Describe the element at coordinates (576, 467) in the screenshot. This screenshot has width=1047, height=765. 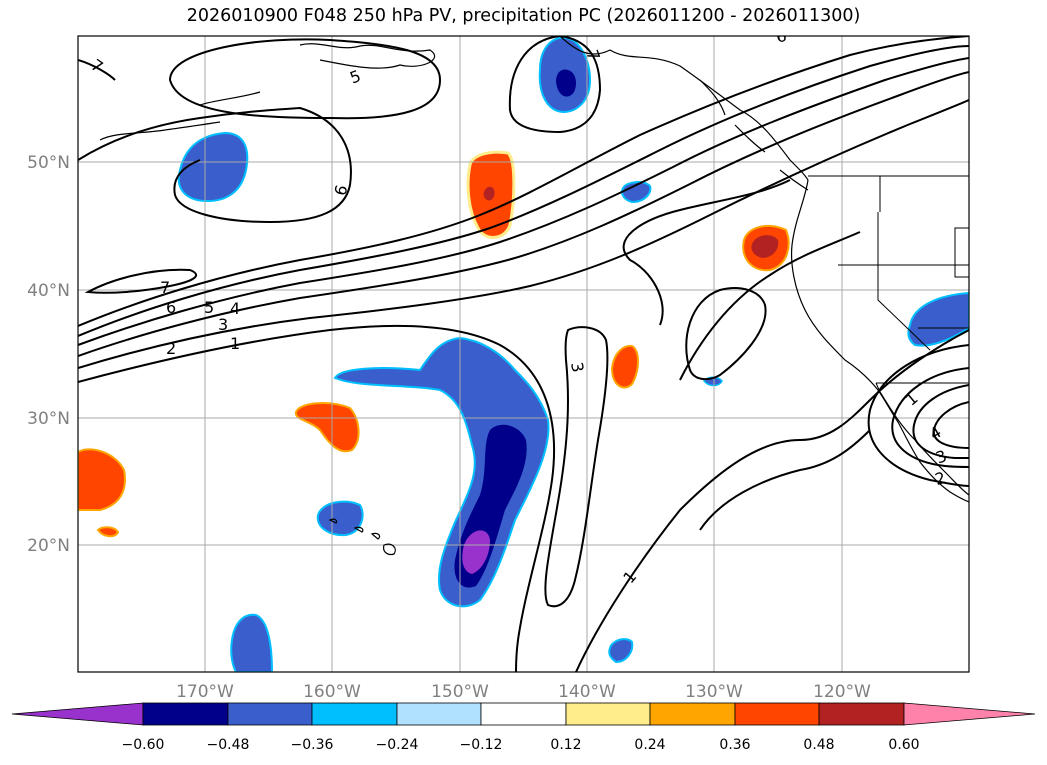
I see `pv-contour-3-trough` at that location.